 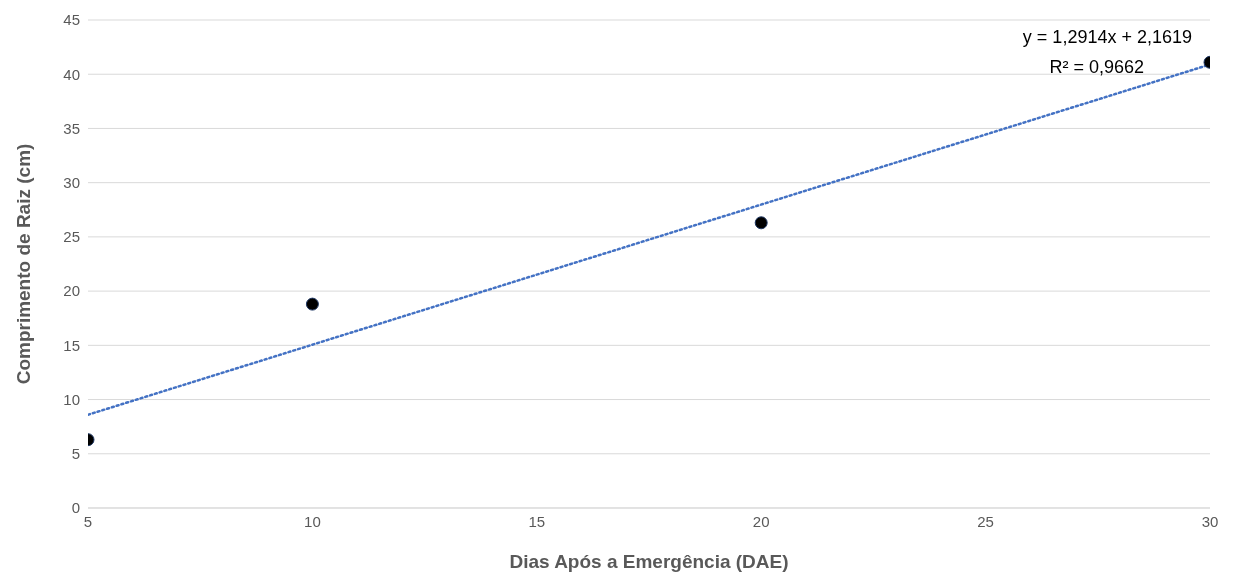 What do you see at coordinates (71, 128) in the screenshot?
I see `y-tick-label: 35` at bounding box center [71, 128].